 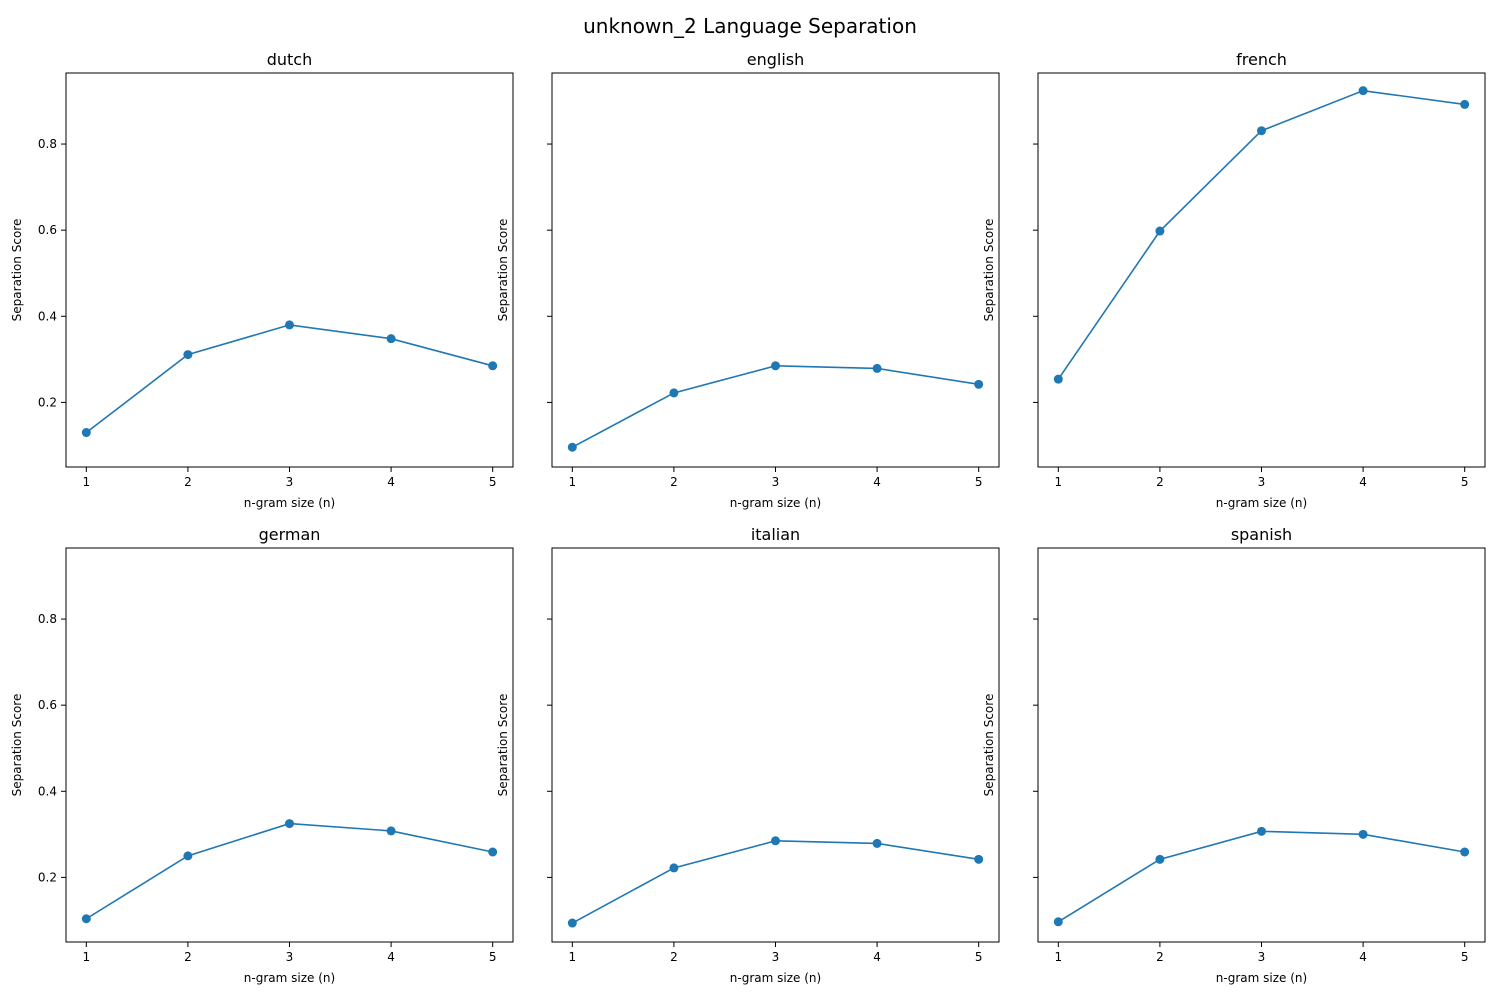 What do you see at coordinates (290, 534) in the screenshot?
I see `subplot-title: german` at bounding box center [290, 534].